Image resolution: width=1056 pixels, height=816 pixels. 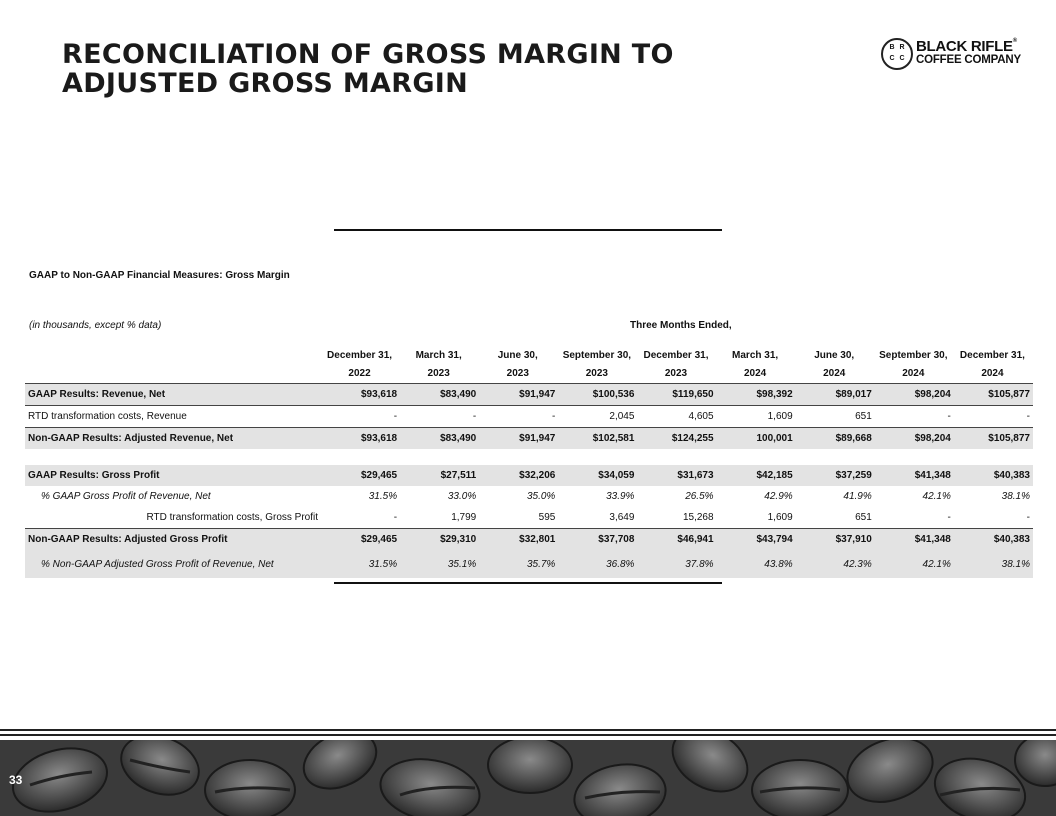 I want to click on header-cell: March 31, 2023, so click(x=439, y=365).